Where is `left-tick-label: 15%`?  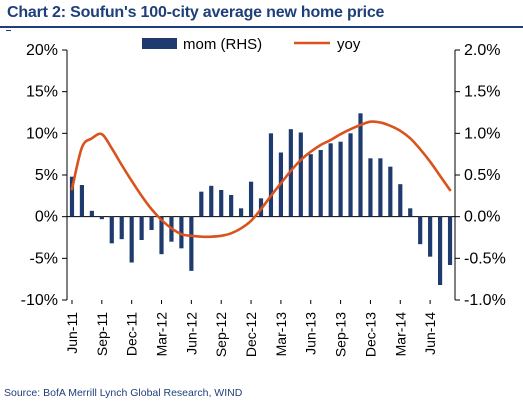
left-tick-label: 15% is located at coordinates (42, 92).